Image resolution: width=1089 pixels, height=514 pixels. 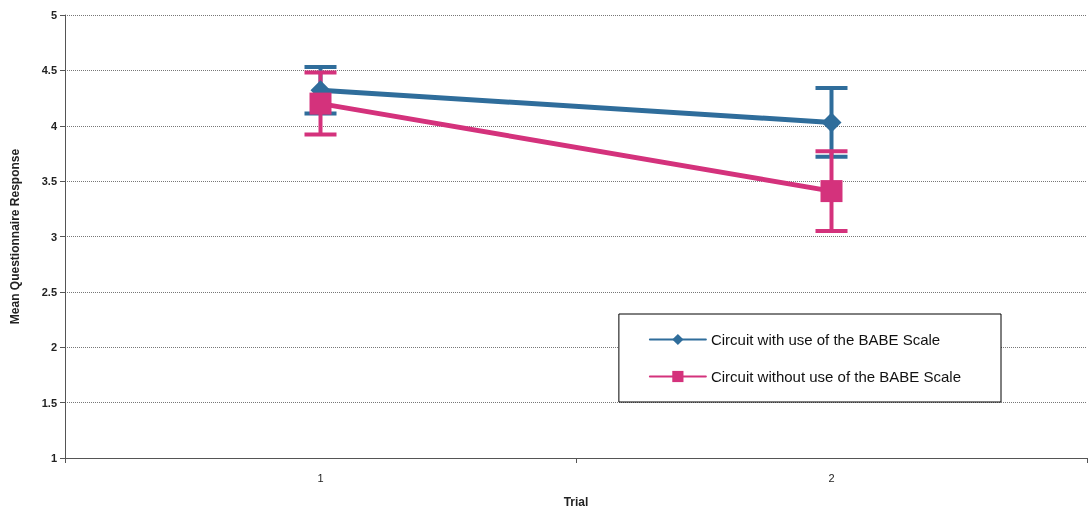 I want to click on y-tick-label: 5, so click(x=53, y=15).